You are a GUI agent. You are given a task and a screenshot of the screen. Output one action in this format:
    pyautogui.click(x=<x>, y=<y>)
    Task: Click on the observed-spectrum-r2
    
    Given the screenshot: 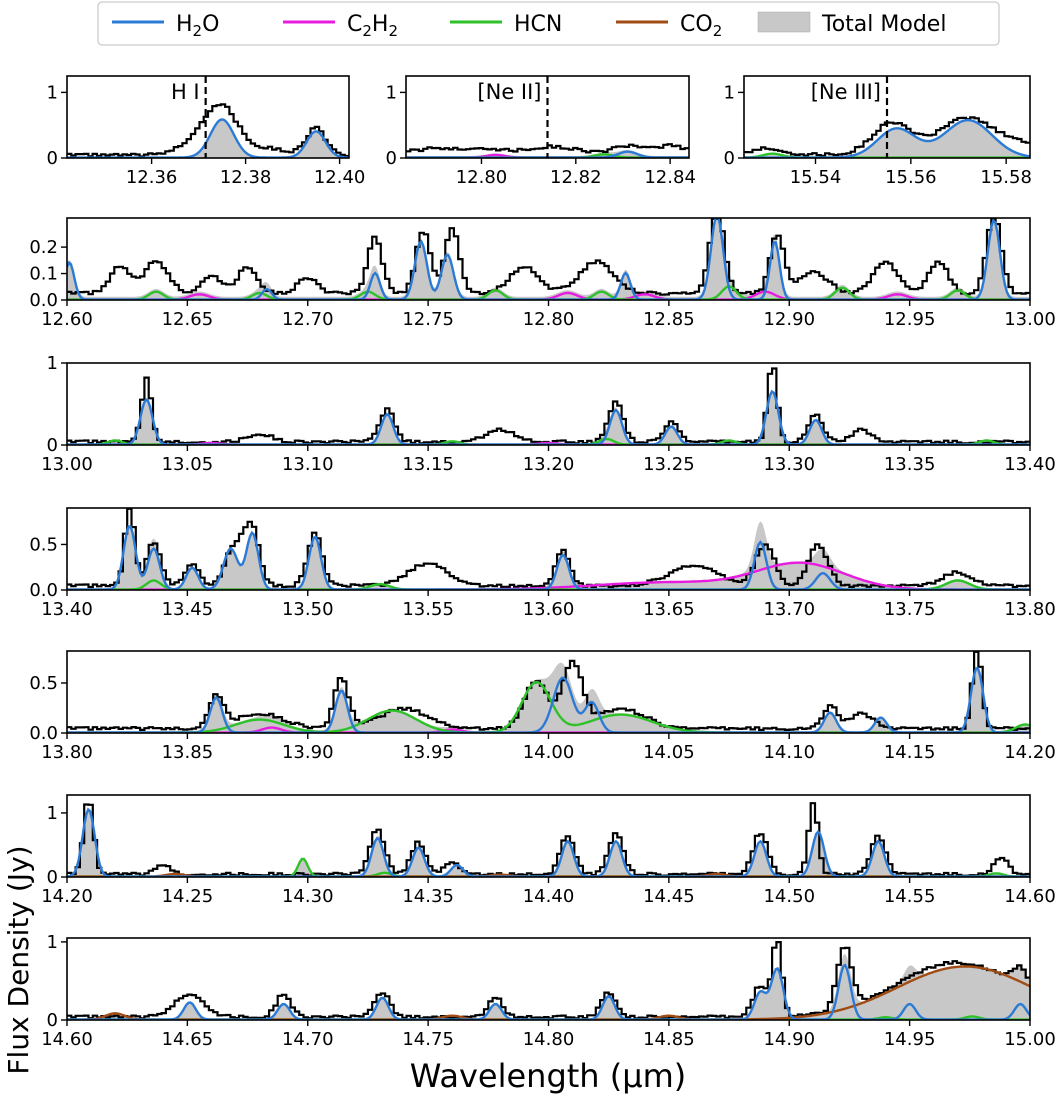 What is the action you would take?
    pyautogui.click(x=548, y=406)
    